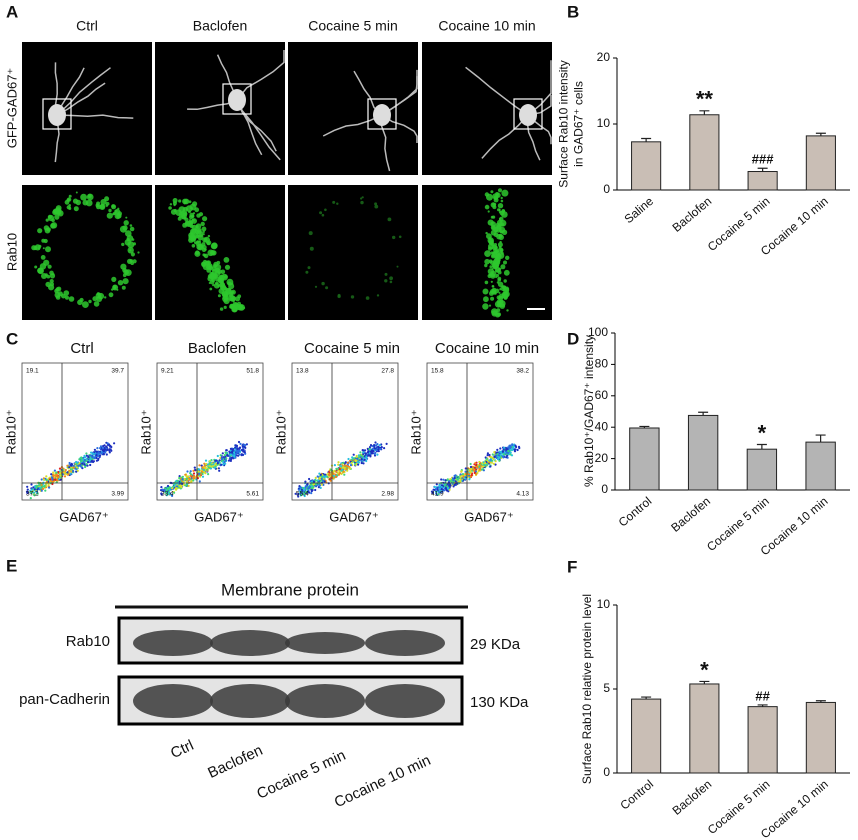  What do you see at coordinates (387, 371) in the screenshot?
I see `quadrant-value: 27.8` at bounding box center [387, 371].